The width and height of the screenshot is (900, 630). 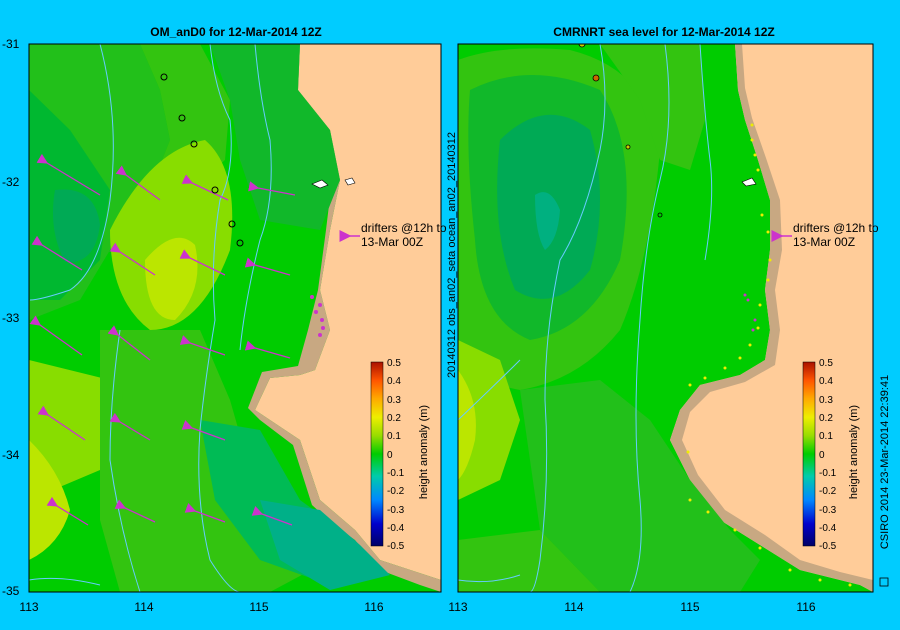 What do you see at coordinates (11, 591) in the screenshot?
I see `lat-tick-label: -35` at bounding box center [11, 591].